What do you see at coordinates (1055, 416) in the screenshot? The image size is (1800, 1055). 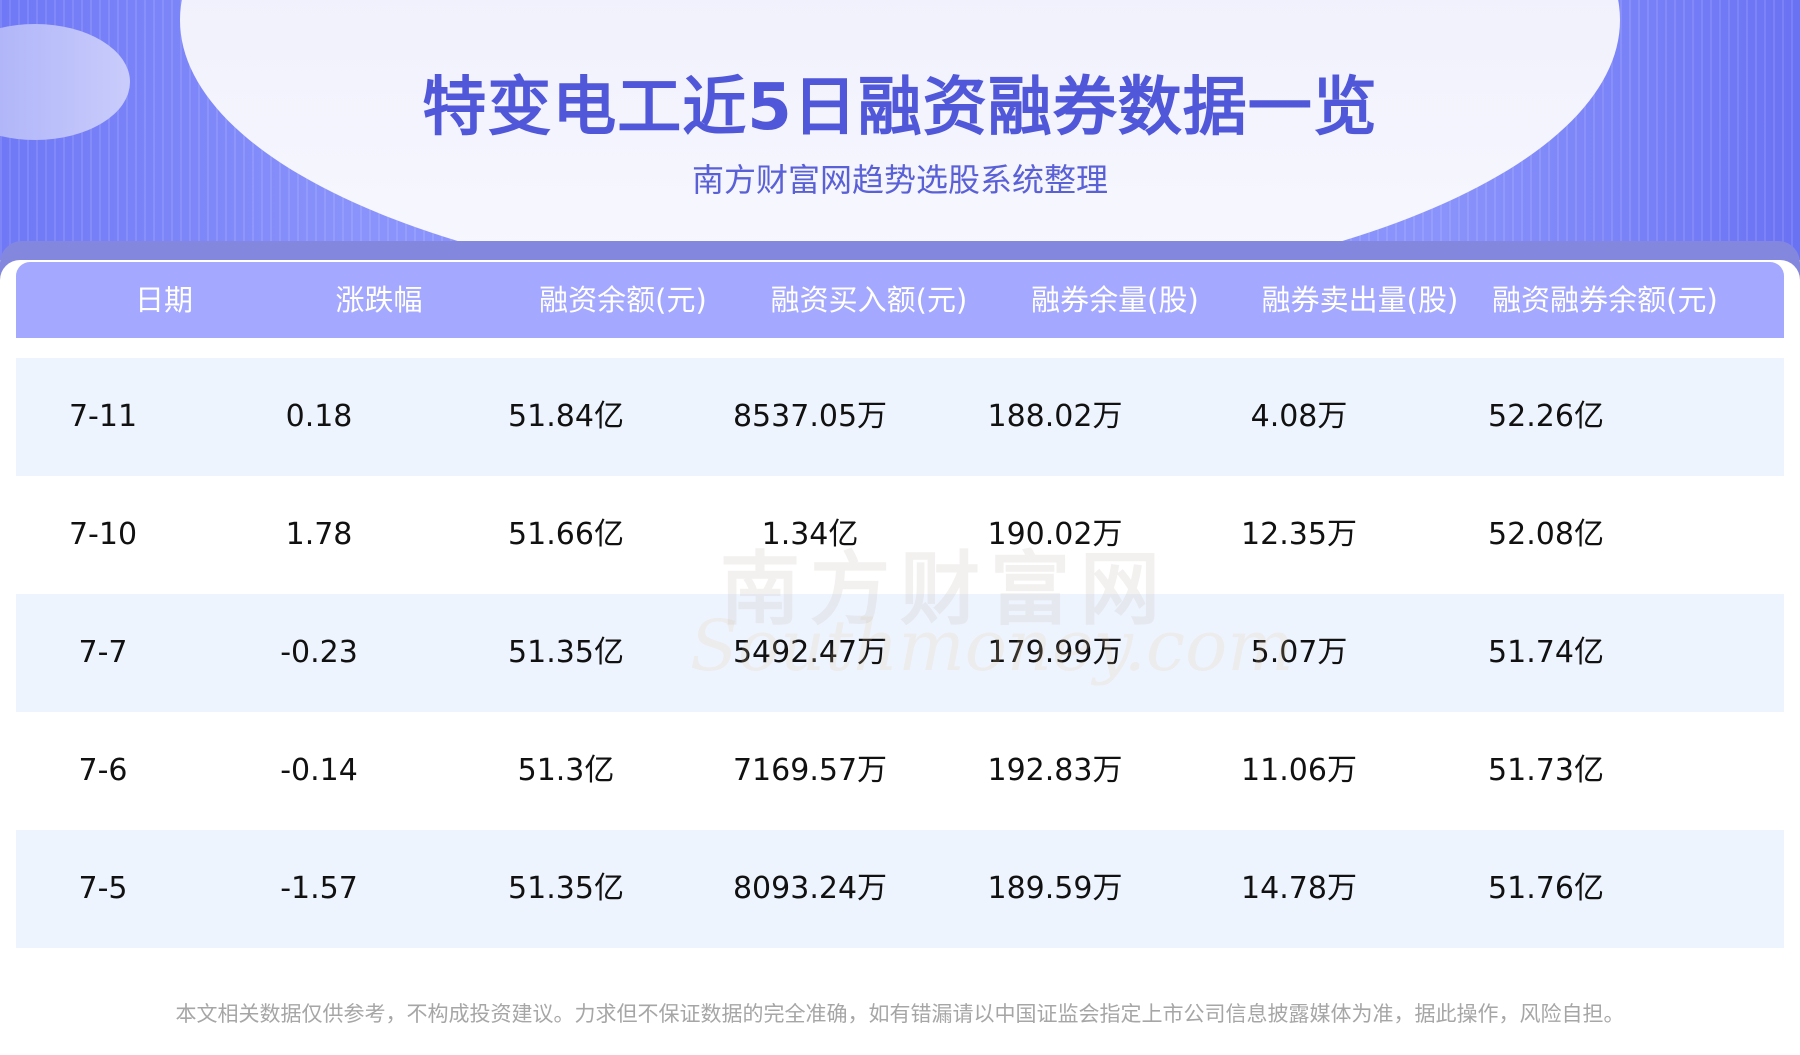 I see `table-cell: 188.02万` at bounding box center [1055, 416].